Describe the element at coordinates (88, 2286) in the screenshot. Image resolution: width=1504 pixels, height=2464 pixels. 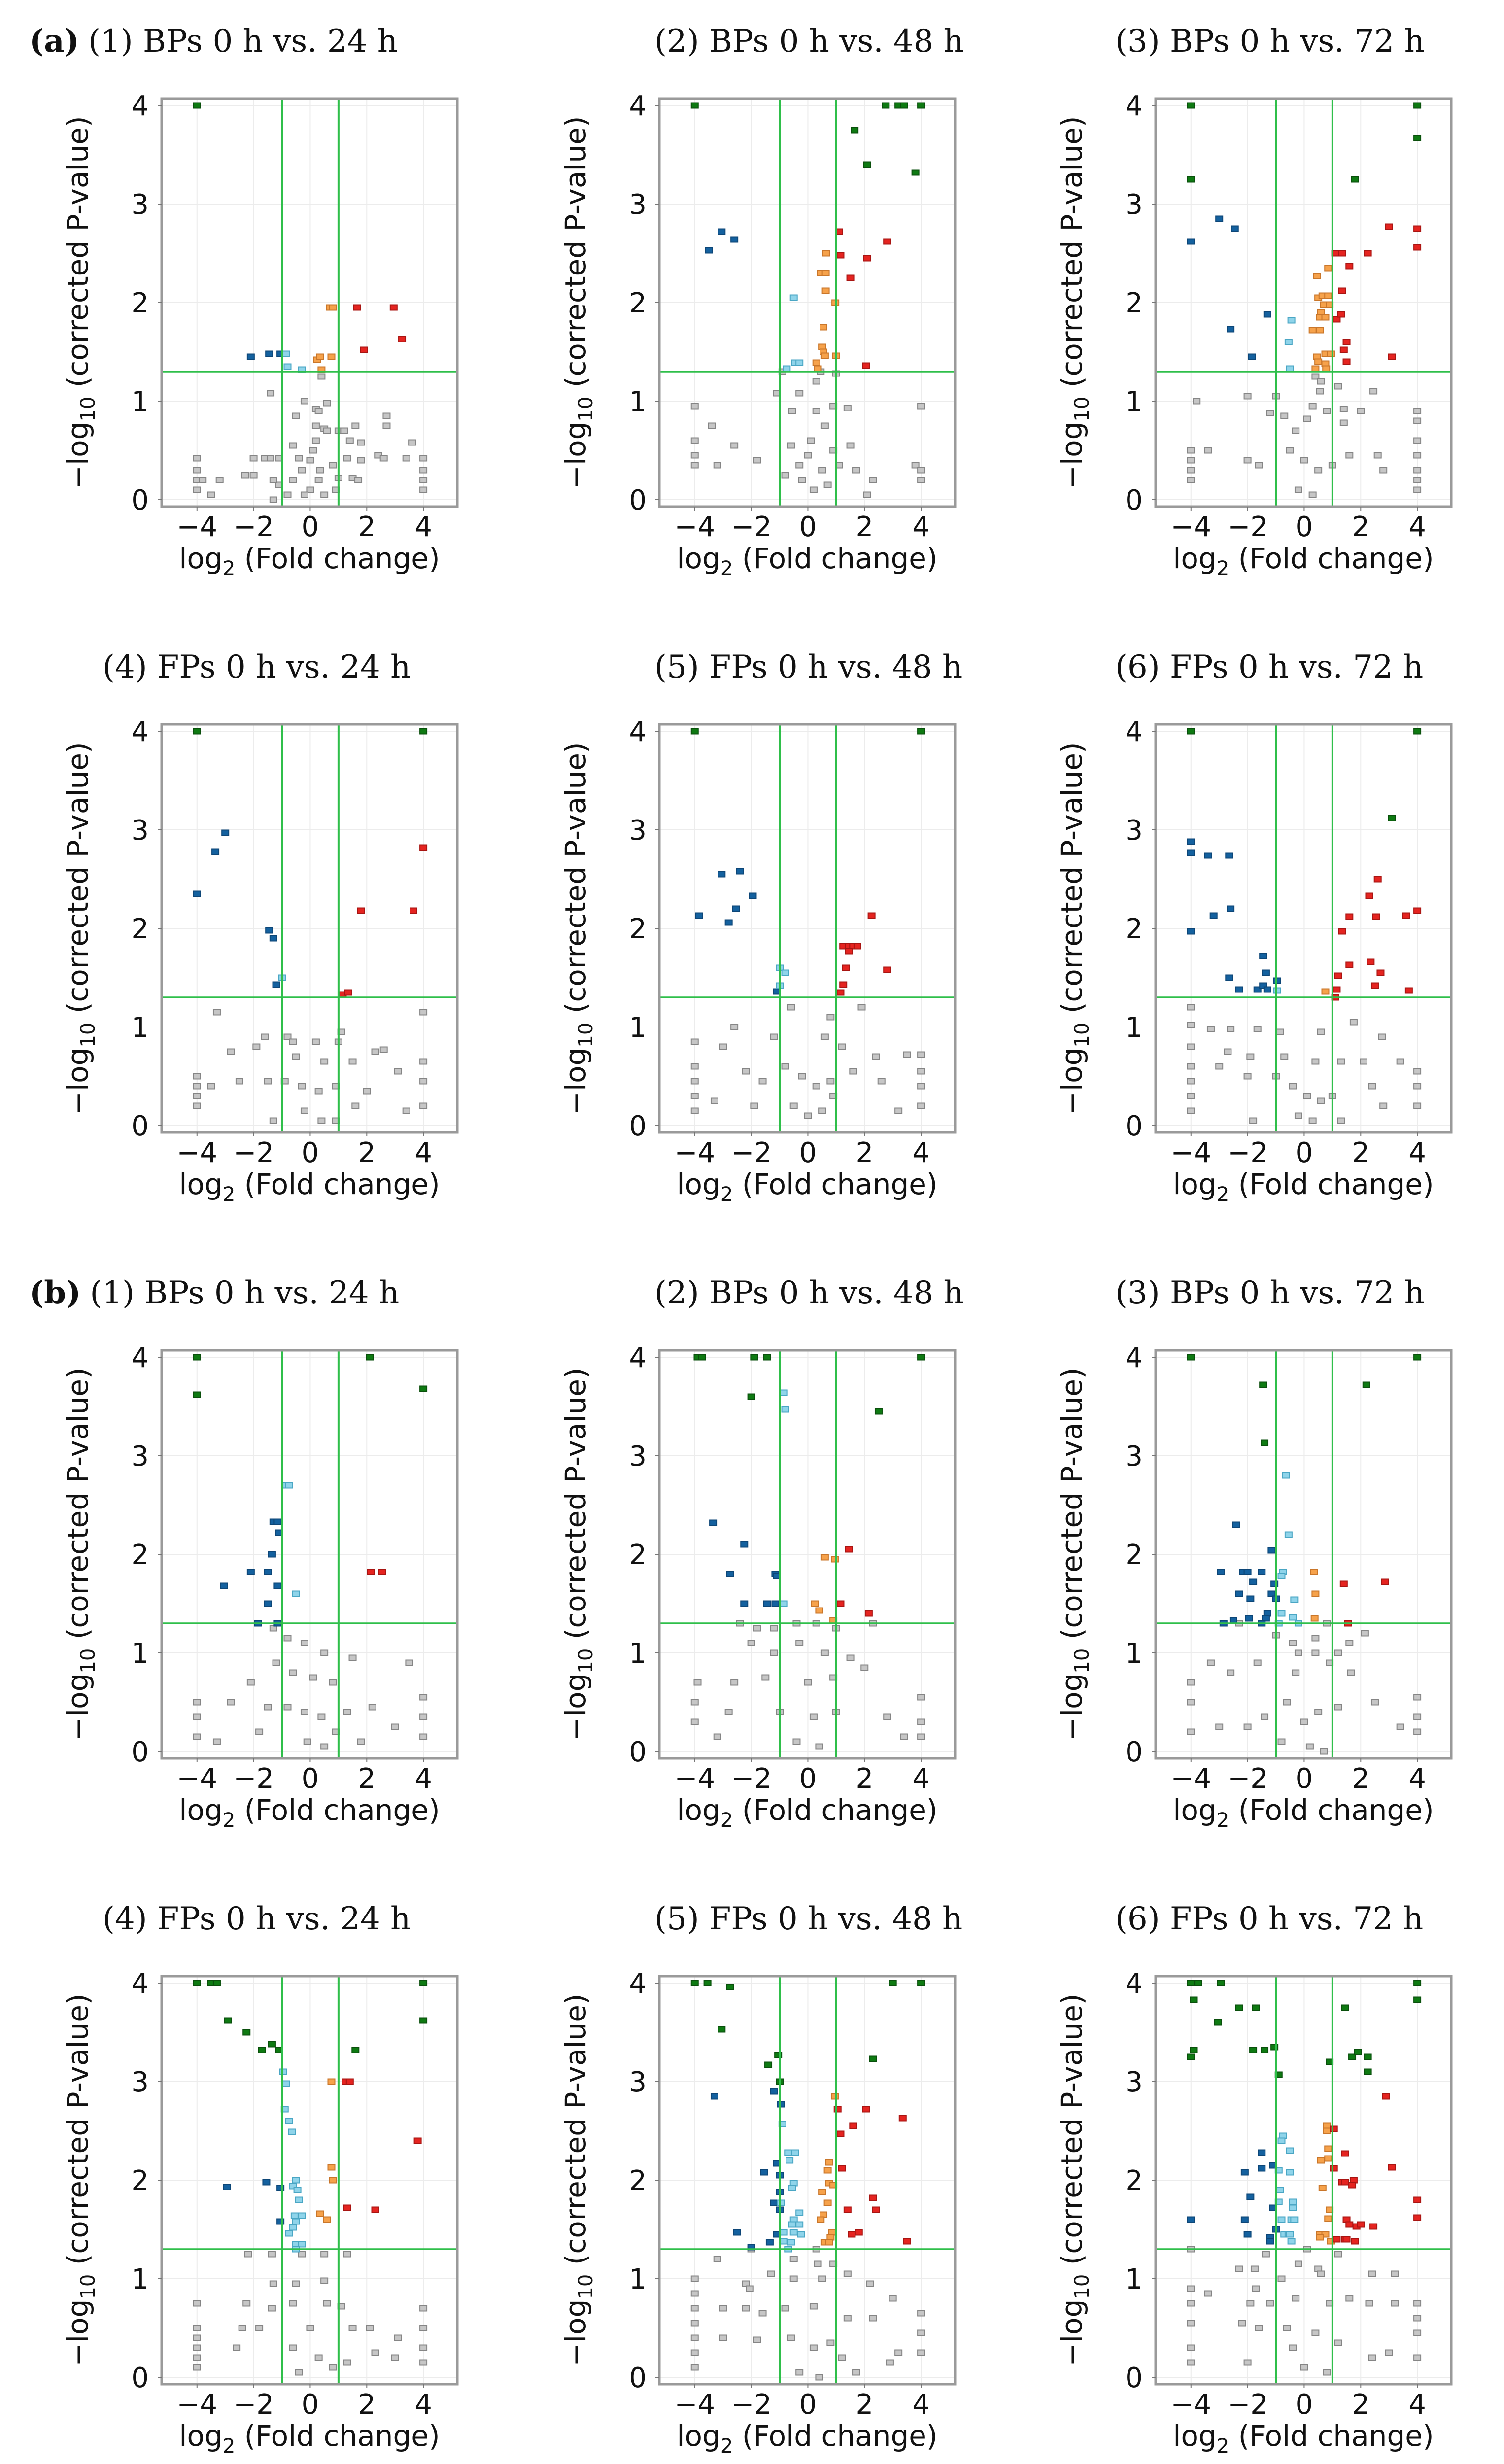
I see `y-axis-label-subscript: 10` at that location.